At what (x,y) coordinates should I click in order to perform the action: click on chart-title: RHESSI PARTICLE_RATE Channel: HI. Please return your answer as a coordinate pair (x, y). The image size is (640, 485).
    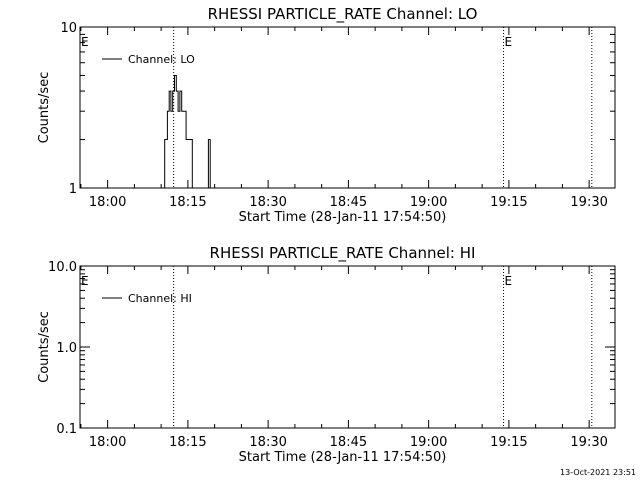
    Looking at the image, I should click on (343, 253).